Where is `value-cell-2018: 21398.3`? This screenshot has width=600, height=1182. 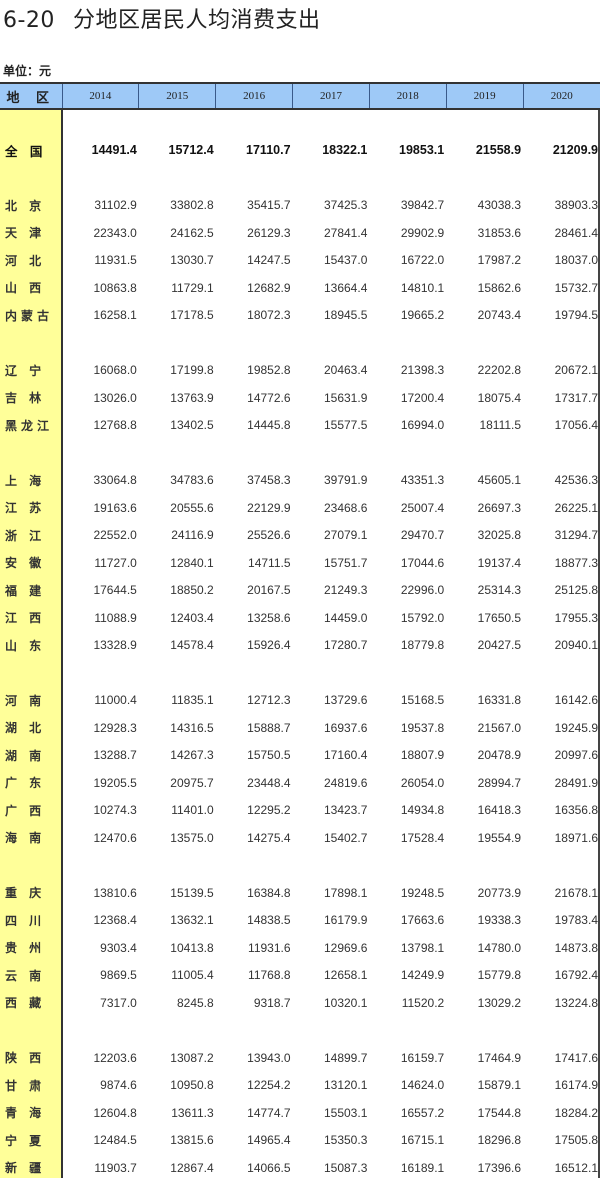
value-cell-2018: 21398.3 is located at coordinates (422, 370).